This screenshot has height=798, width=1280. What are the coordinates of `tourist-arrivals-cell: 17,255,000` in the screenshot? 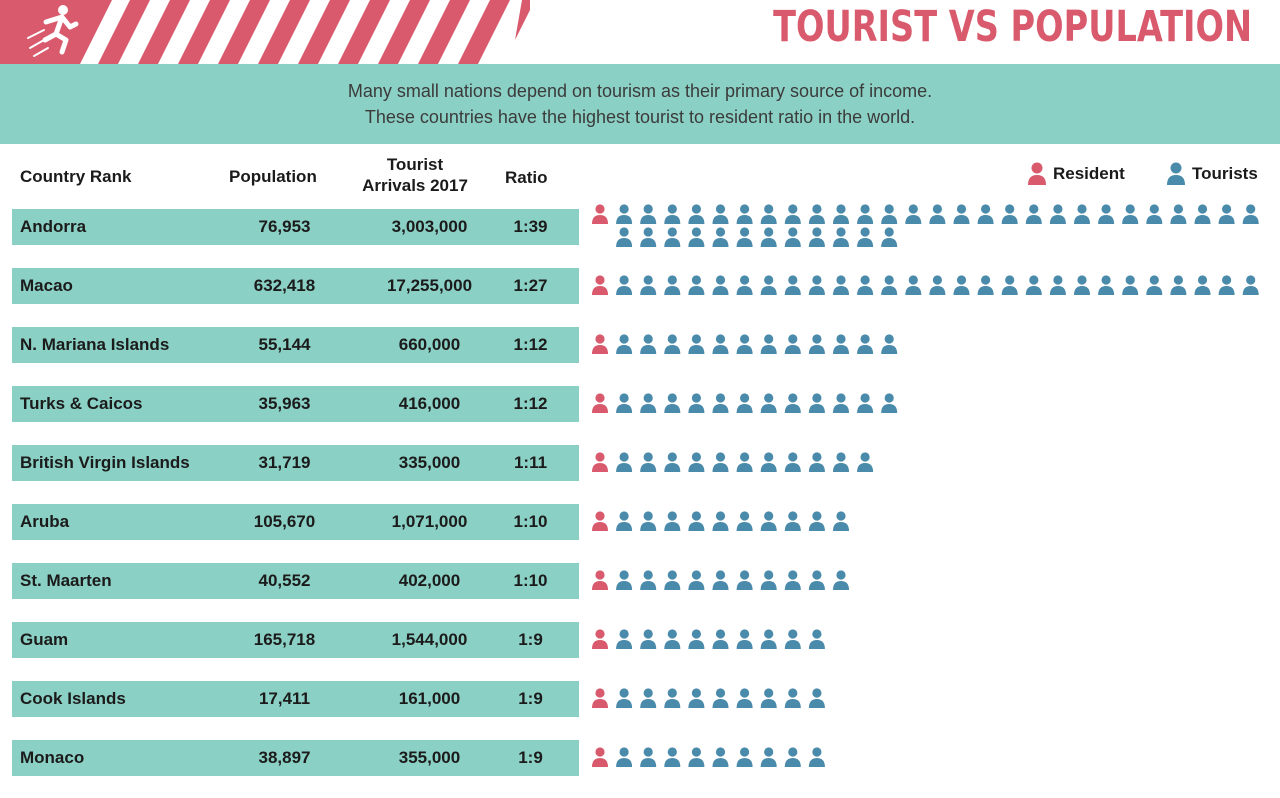 It's located at (429, 285).